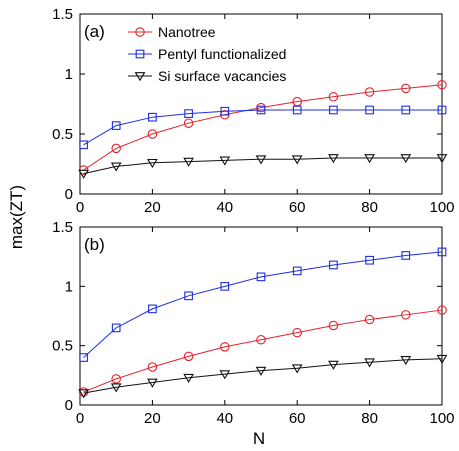  I want to click on panel-a-y-tick-label: 1.5, so click(62, 14).